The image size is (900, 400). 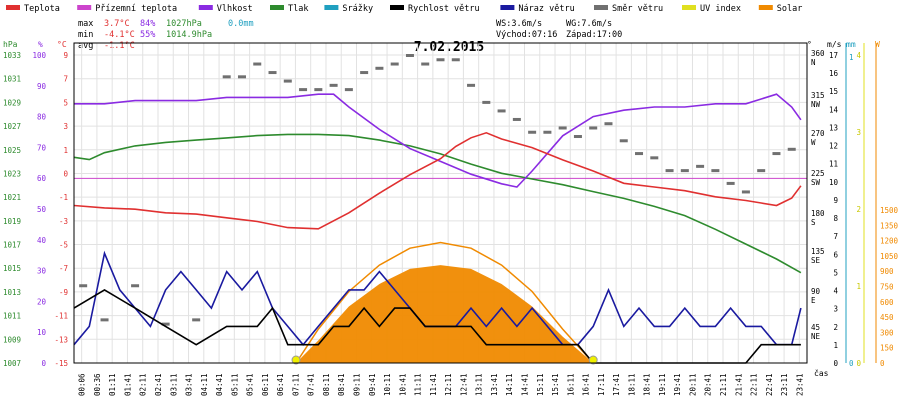 I want to click on uv-axis-tick: 2, so click(x=858, y=209).